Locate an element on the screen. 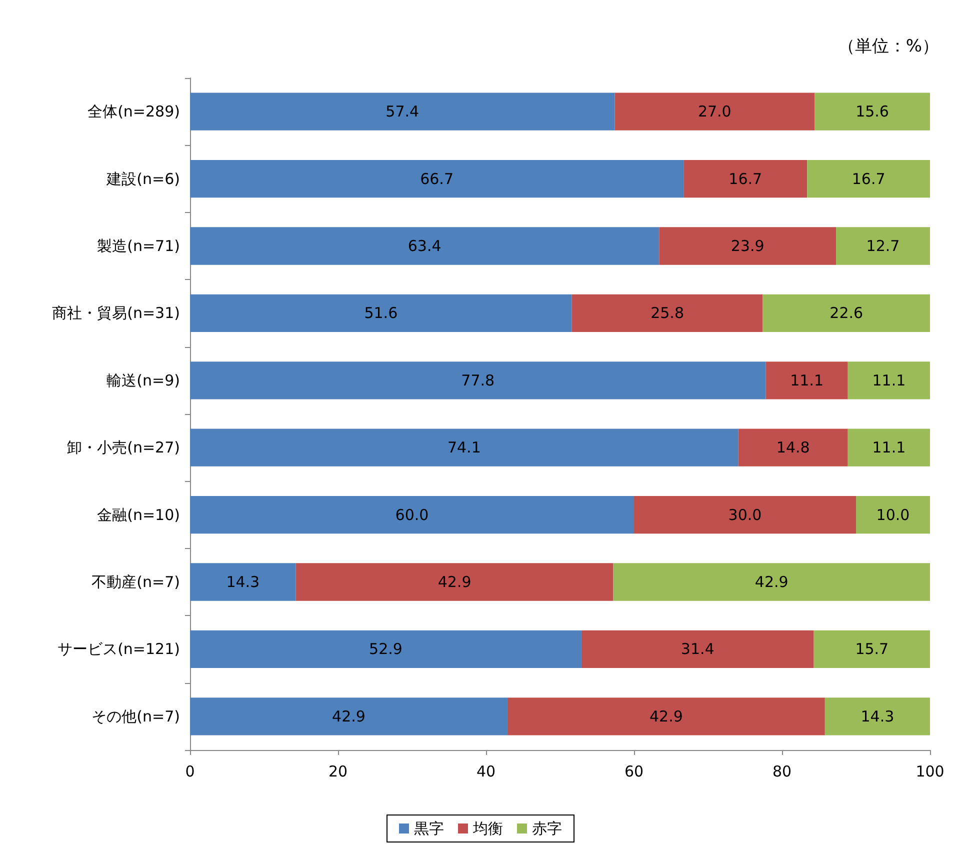 Image resolution: width=961 pixels, height=850 pixels. data-label: 22.6 is located at coordinates (847, 313).